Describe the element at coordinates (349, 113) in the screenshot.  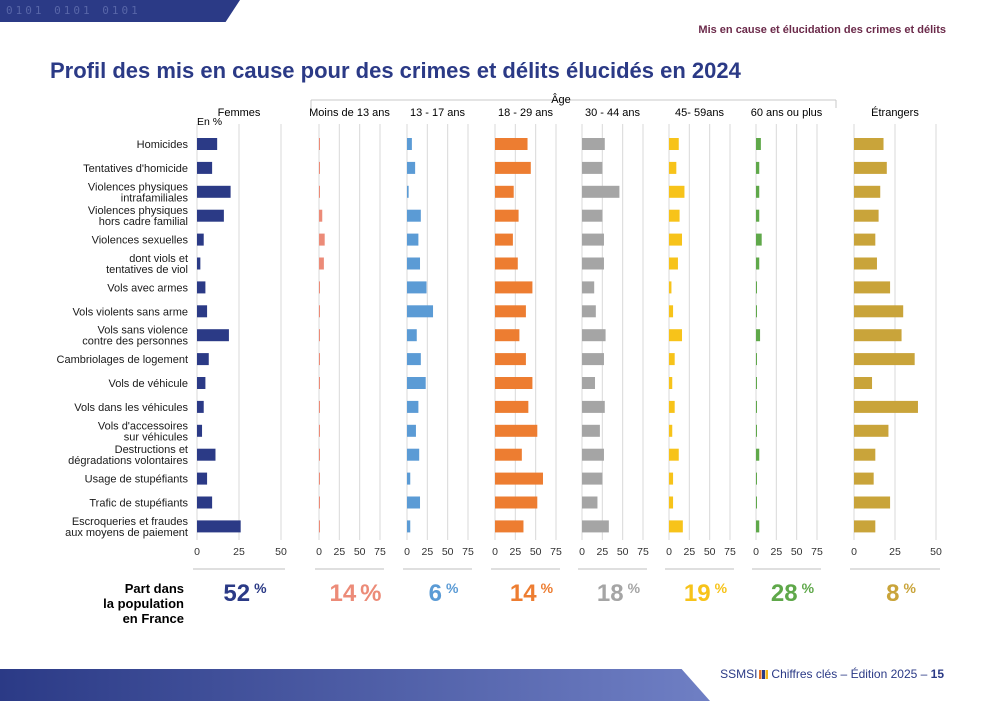
I see `series-header: Moins de 13 ans` at that location.